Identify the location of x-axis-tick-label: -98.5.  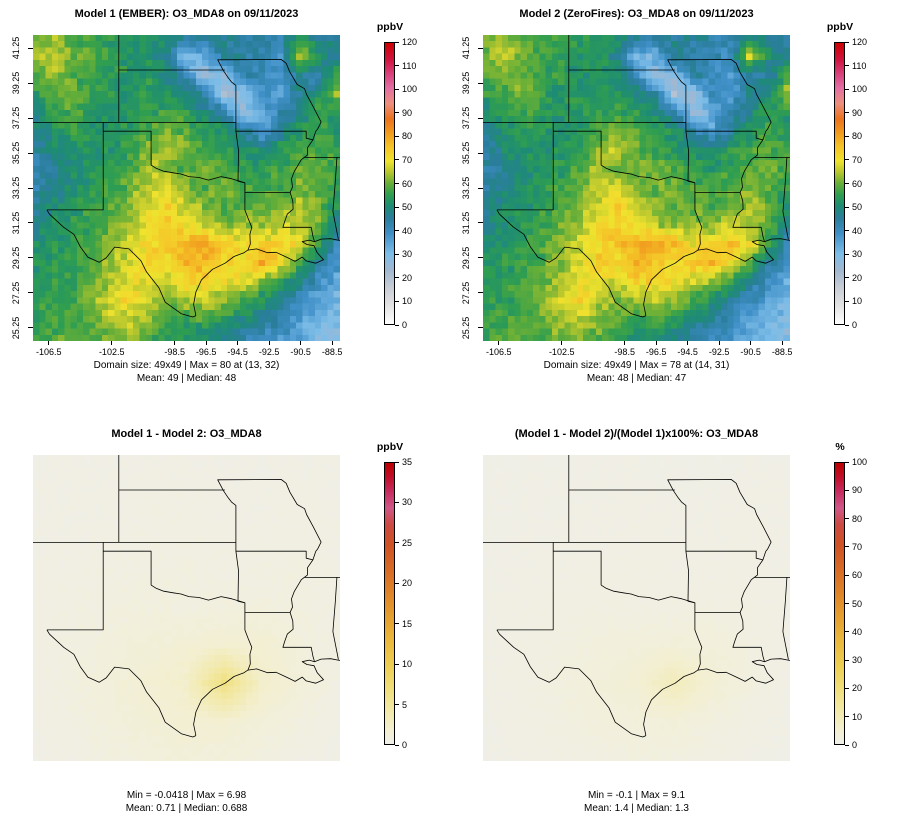
(174, 352).